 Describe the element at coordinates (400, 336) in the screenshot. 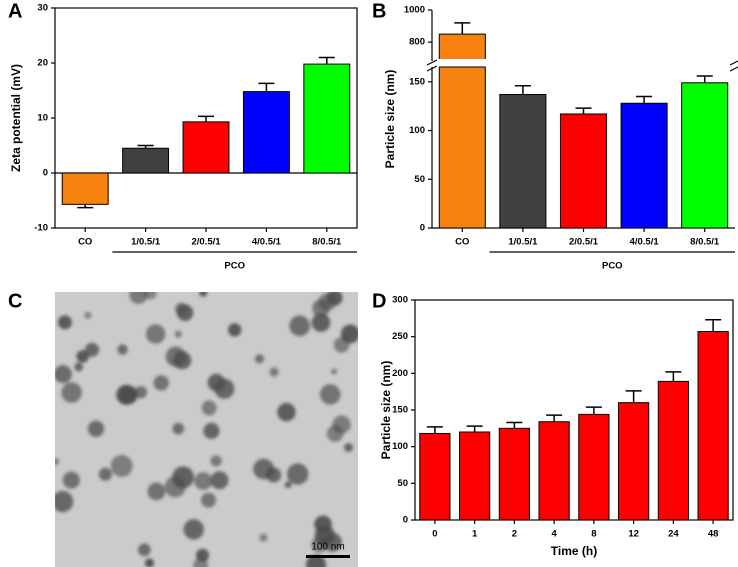

I see `y-tick-label: 250` at that location.